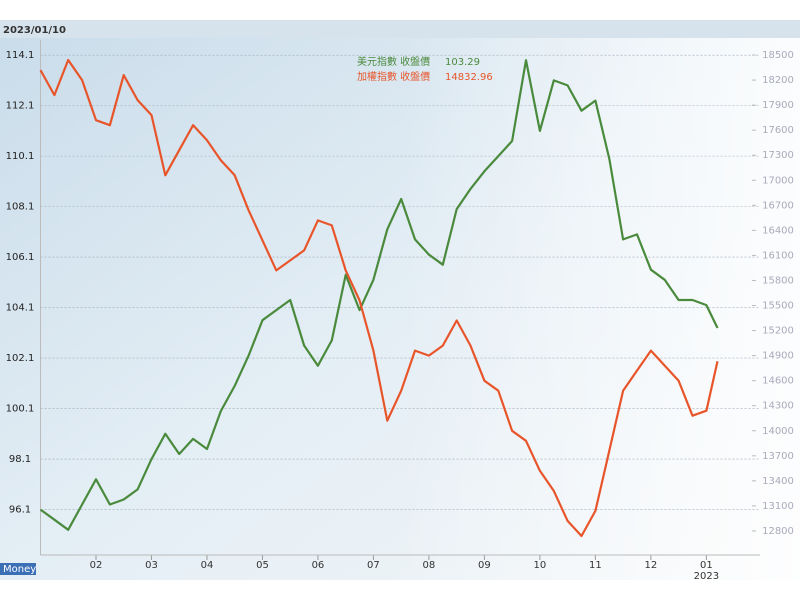 This screenshot has height=604, width=800. I want to click on y-tick-label: 114.1, so click(20, 55).